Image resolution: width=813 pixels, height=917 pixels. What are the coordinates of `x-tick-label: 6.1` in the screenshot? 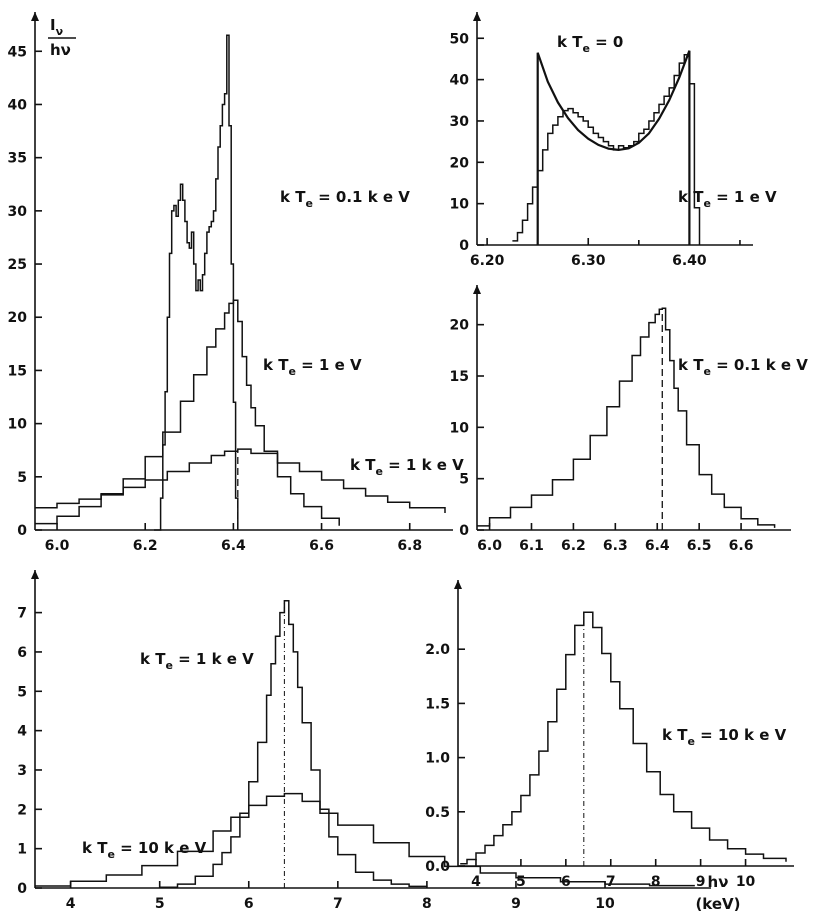 It's located at (531, 546).